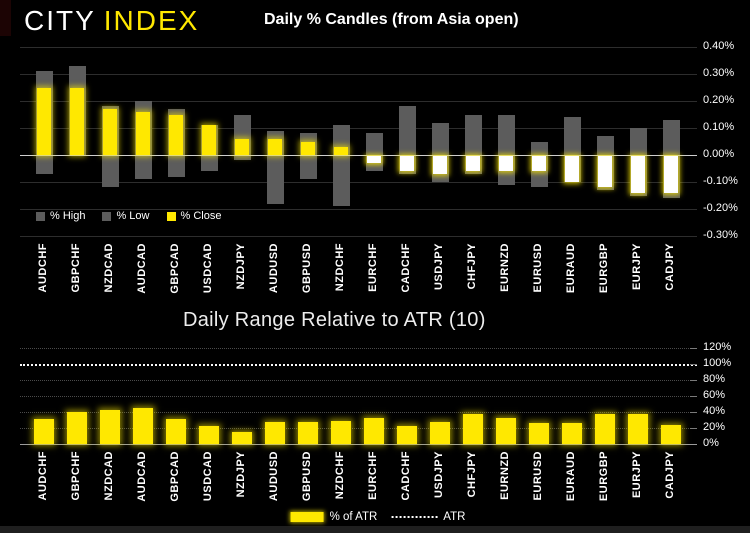 This screenshot has height=533, width=750. I want to click on low-swatch, so click(107, 216).